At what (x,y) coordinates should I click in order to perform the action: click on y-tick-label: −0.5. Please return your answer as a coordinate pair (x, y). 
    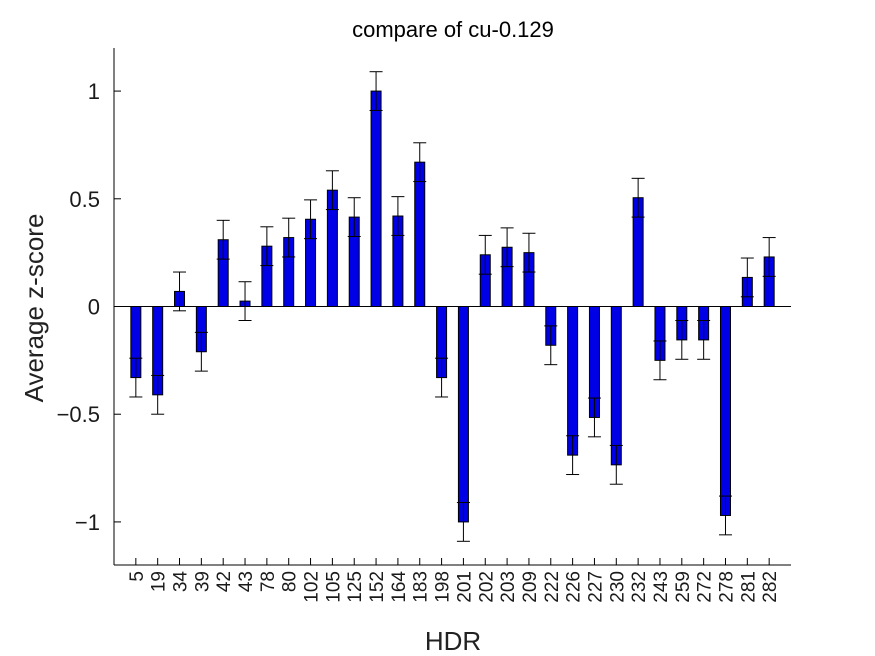
    Looking at the image, I should click on (78, 414).